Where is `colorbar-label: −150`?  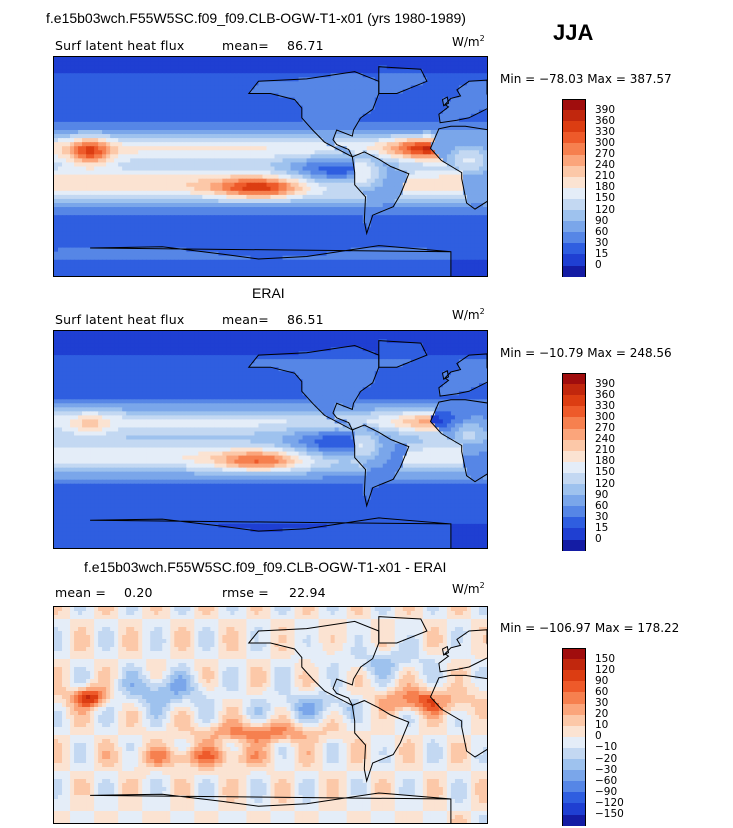 colorbar-label: −150 is located at coordinates (609, 814).